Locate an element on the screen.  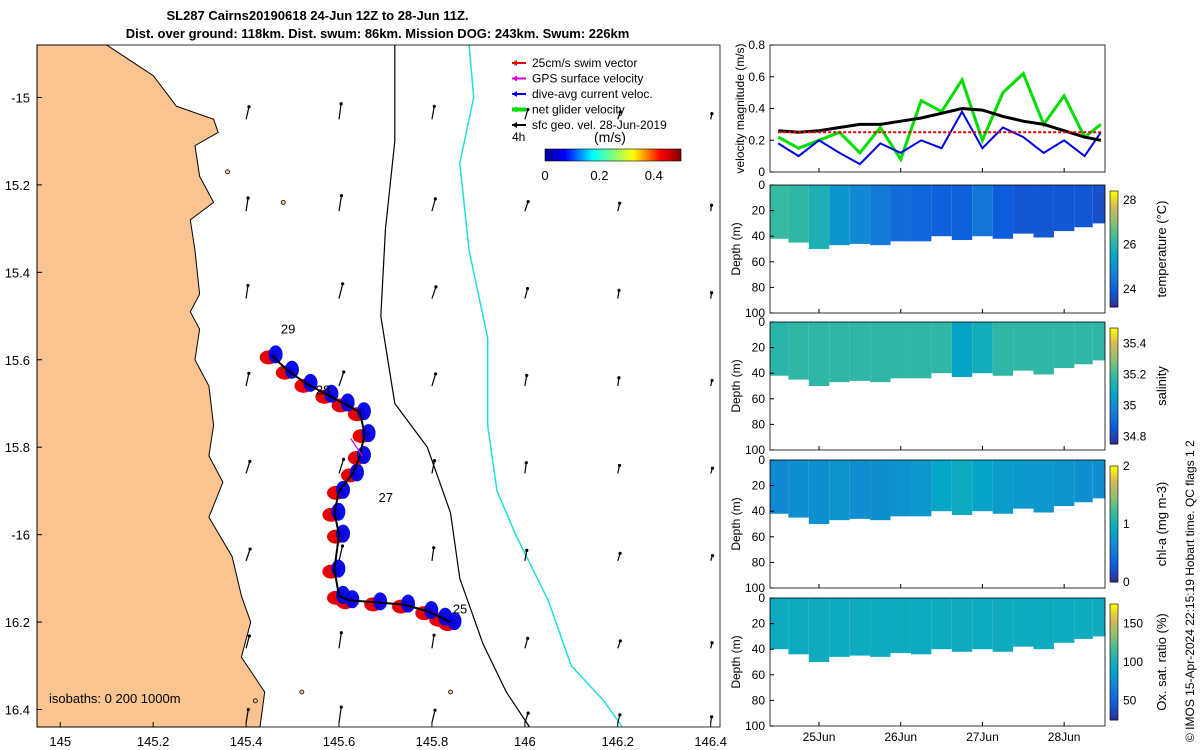
legend-arrowhead is located at coordinates (514, 63).